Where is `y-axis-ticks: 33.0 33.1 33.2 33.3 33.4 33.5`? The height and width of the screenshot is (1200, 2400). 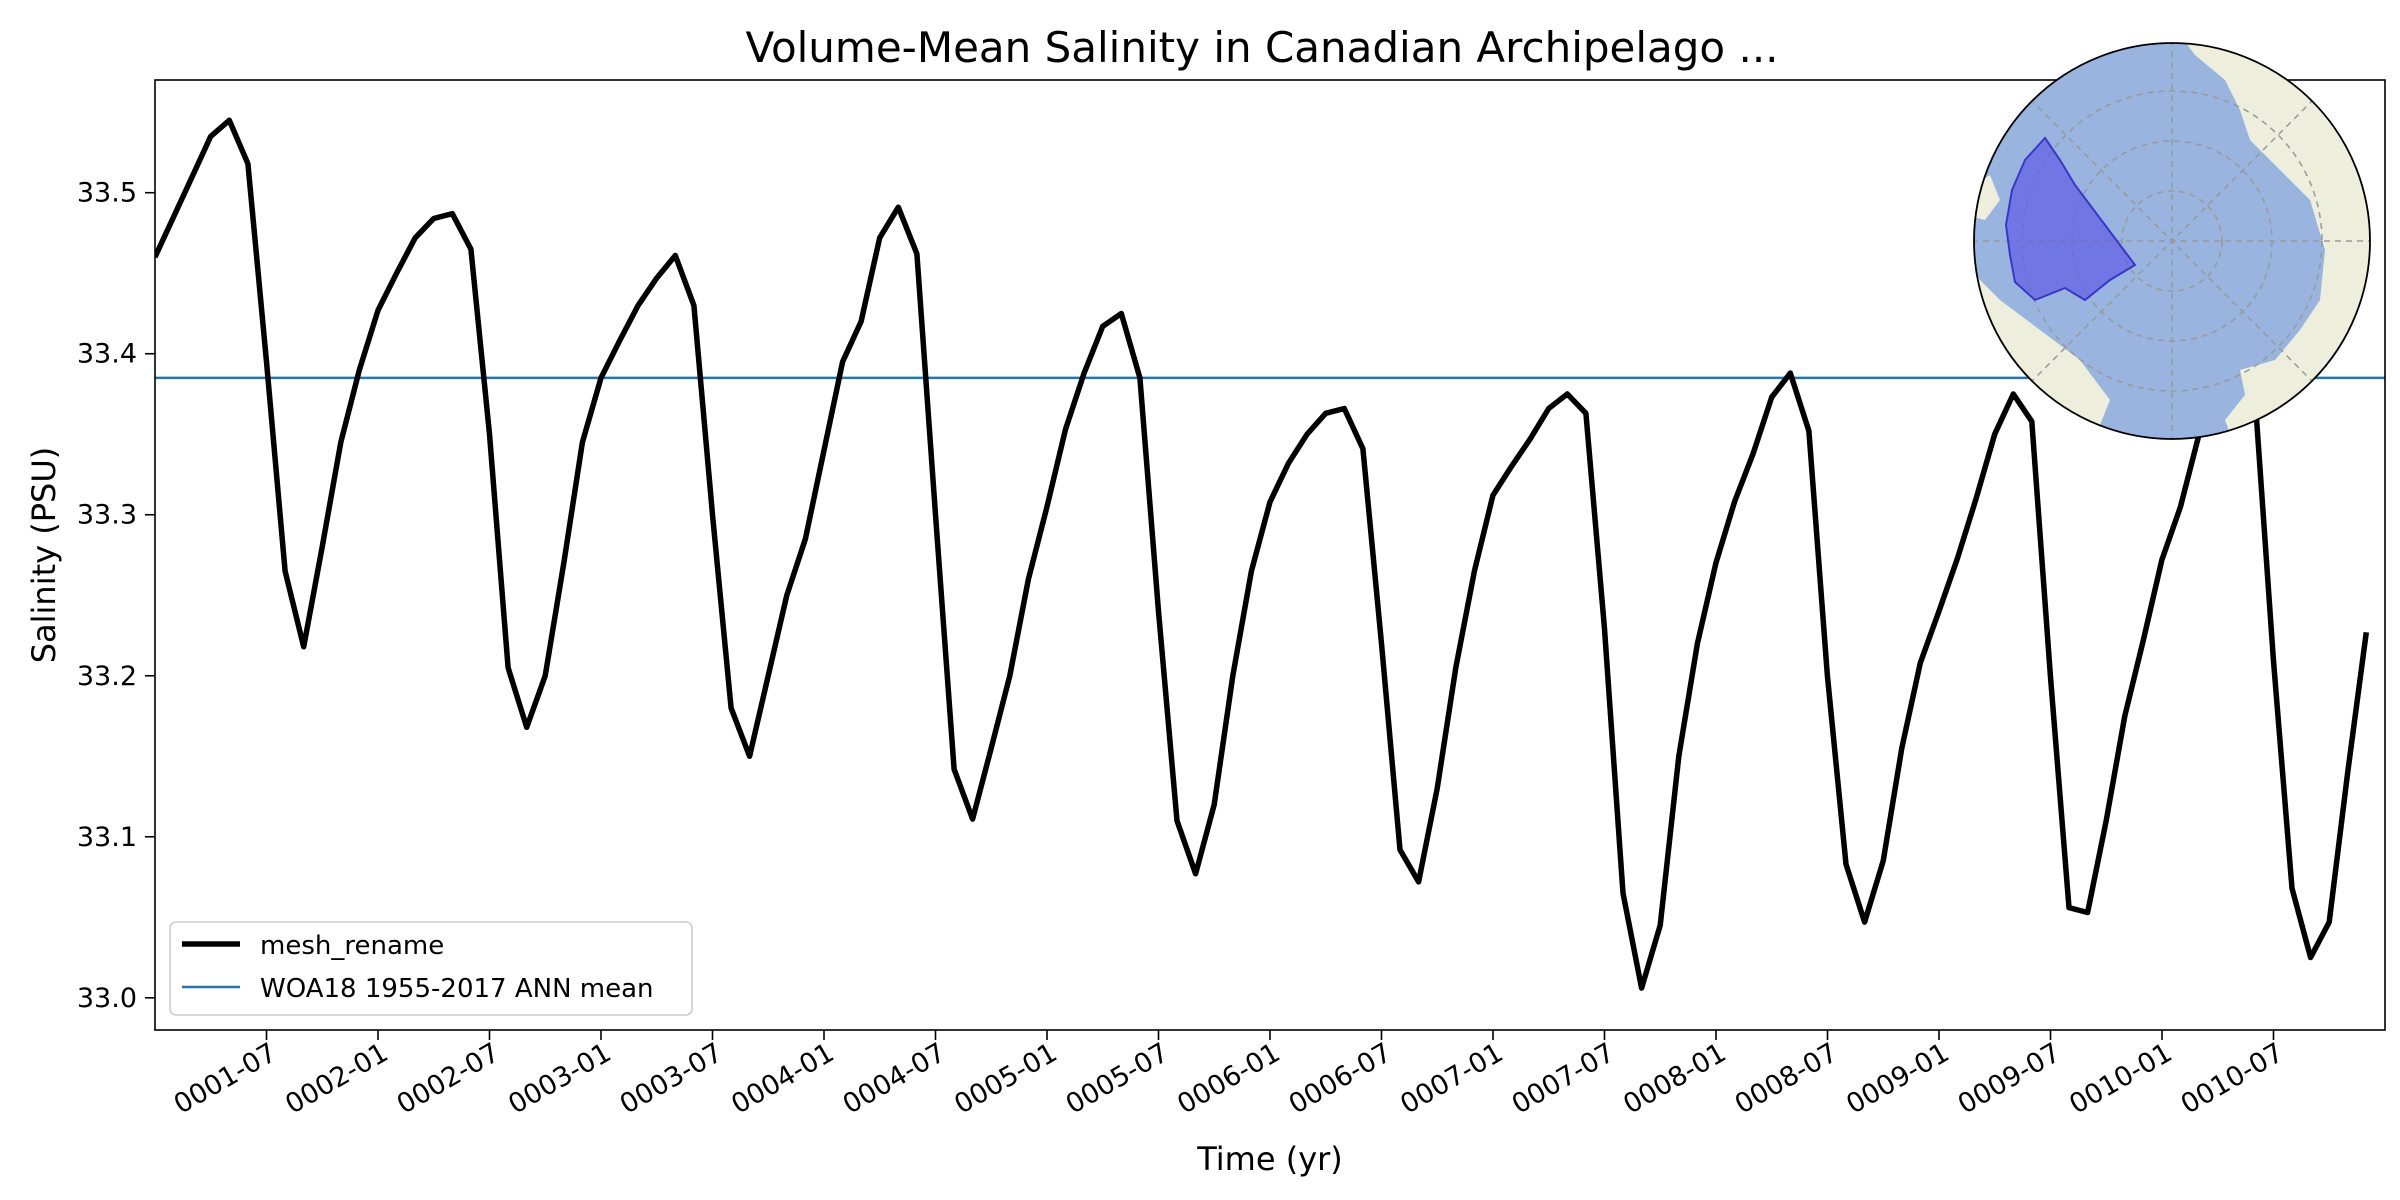 y-axis-ticks: 33.0 33.1 33.2 33.3 33.4 33.5 is located at coordinates (116, 596).